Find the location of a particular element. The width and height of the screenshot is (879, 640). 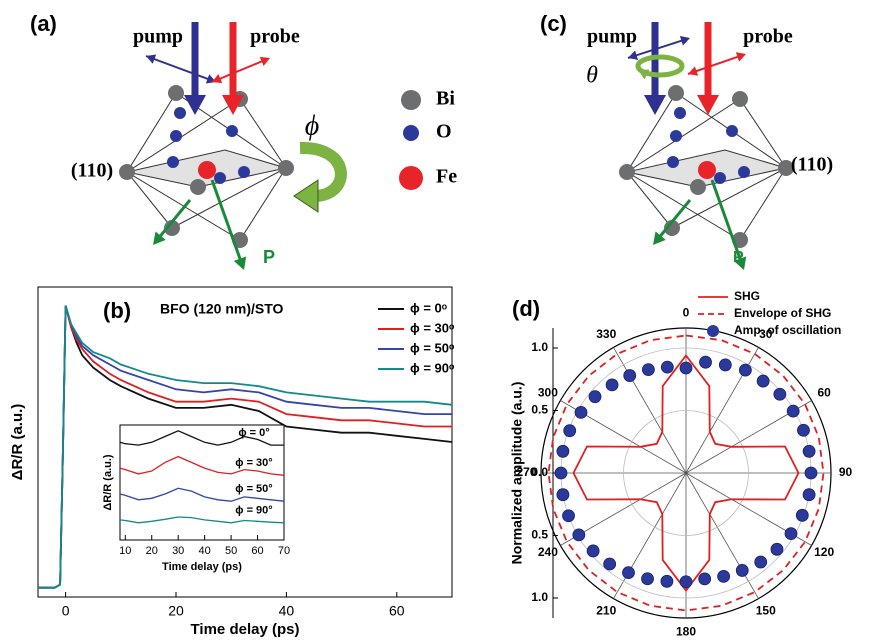

series-label: ϕ = 50° is located at coordinates (253, 489).